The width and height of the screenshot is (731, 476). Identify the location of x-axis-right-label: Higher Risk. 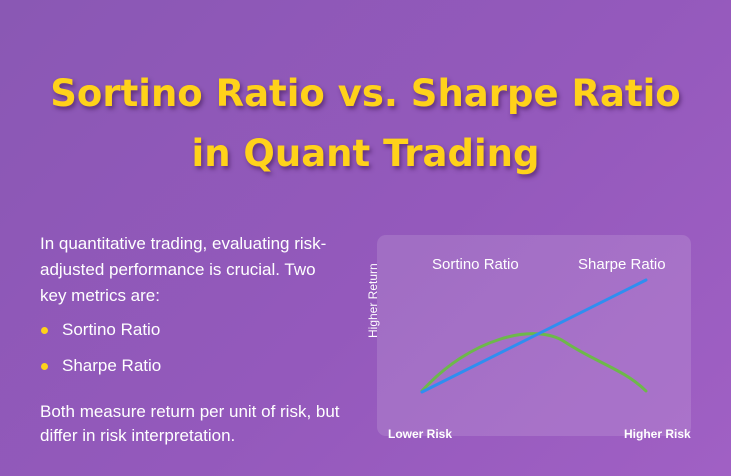
(657, 434).